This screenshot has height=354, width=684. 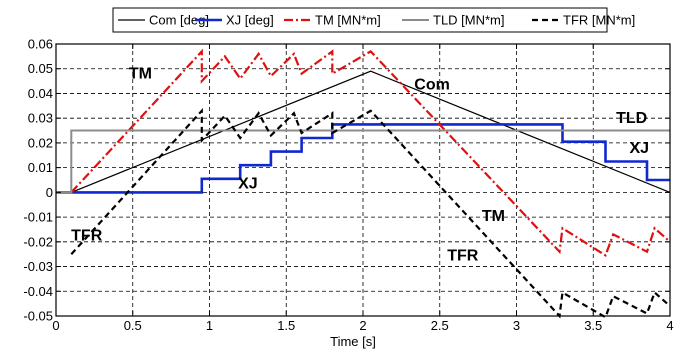 I want to click on legend-label: TM [MN*m], so click(x=348, y=20).